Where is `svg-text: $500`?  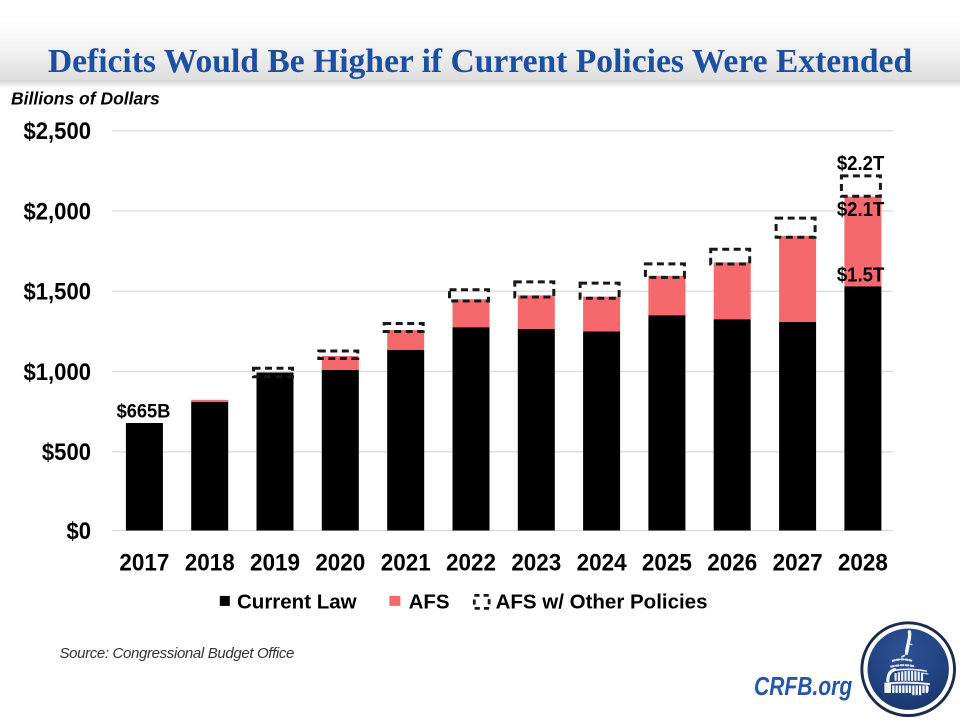
svg-text: $500 is located at coordinates (66, 451).